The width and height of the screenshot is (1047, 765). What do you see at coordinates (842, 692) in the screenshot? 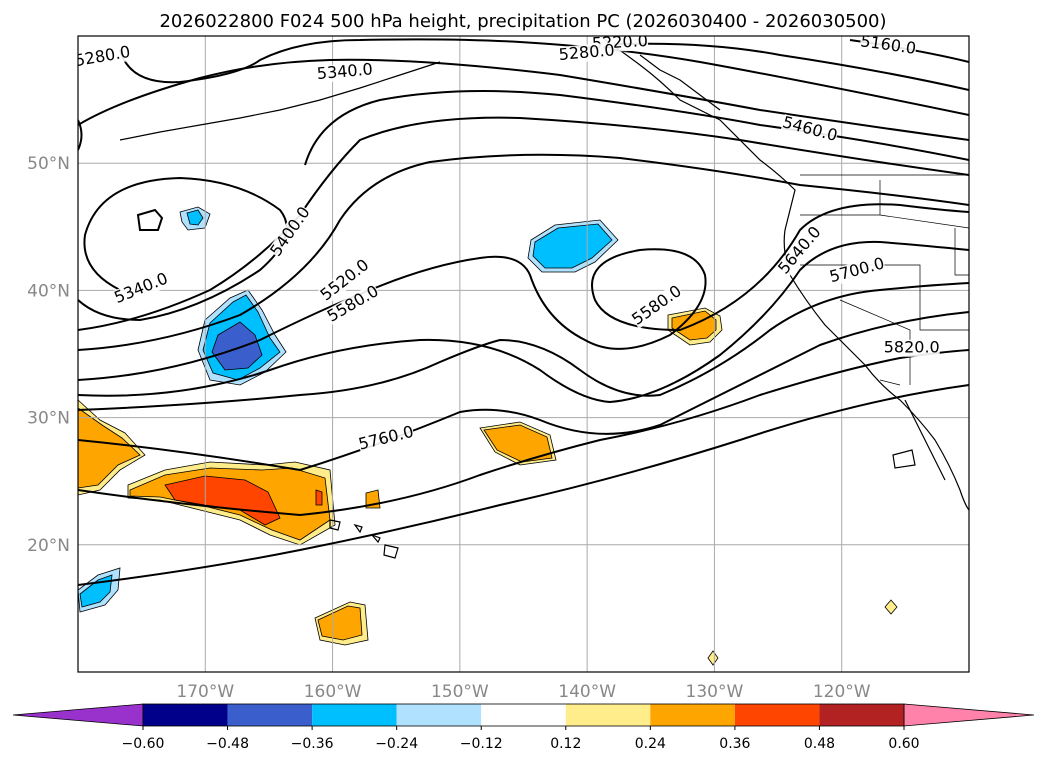
I see `lon-tick-label: 120°W` at bounding box center [842, 692].